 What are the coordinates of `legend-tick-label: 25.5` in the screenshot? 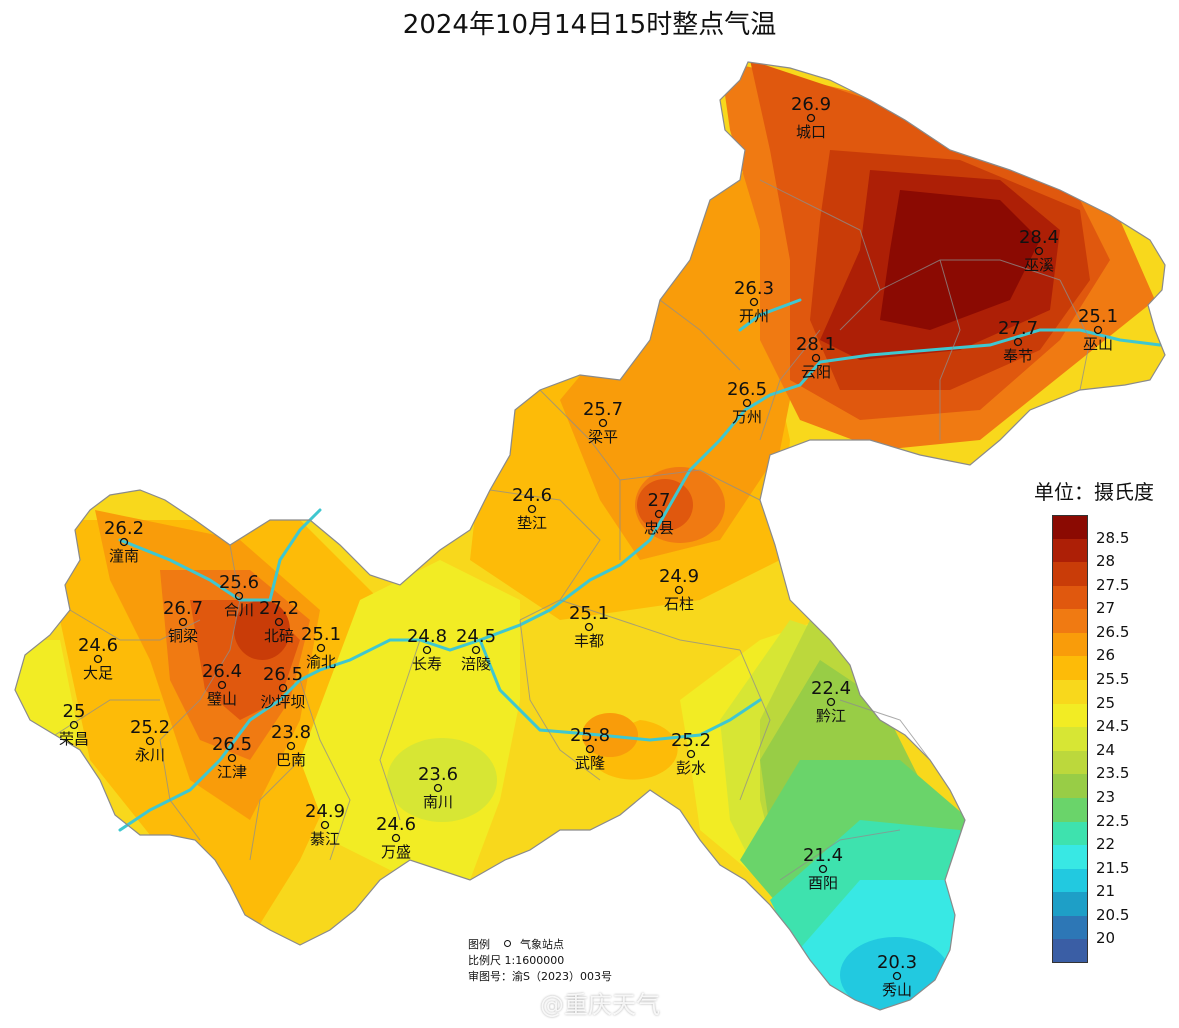 It's located at (1113, 679).